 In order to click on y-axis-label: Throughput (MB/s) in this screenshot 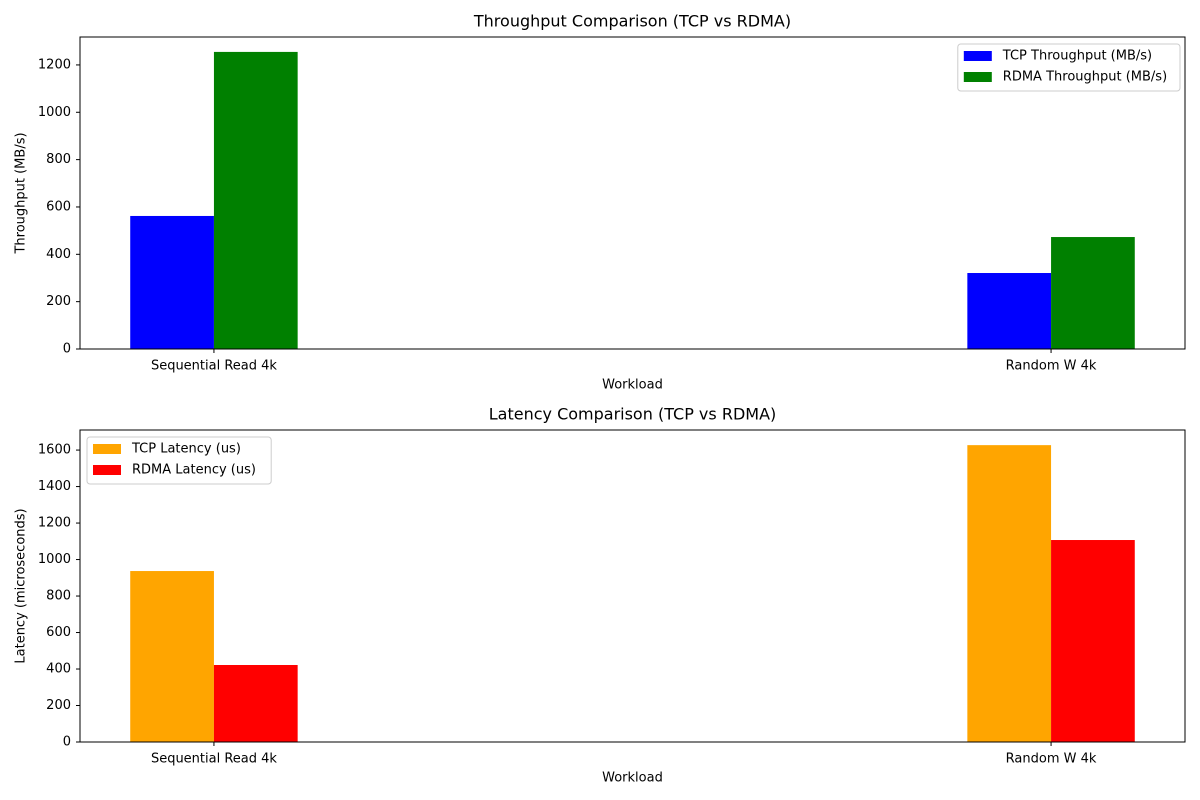, I will do `click(21, 193)`.